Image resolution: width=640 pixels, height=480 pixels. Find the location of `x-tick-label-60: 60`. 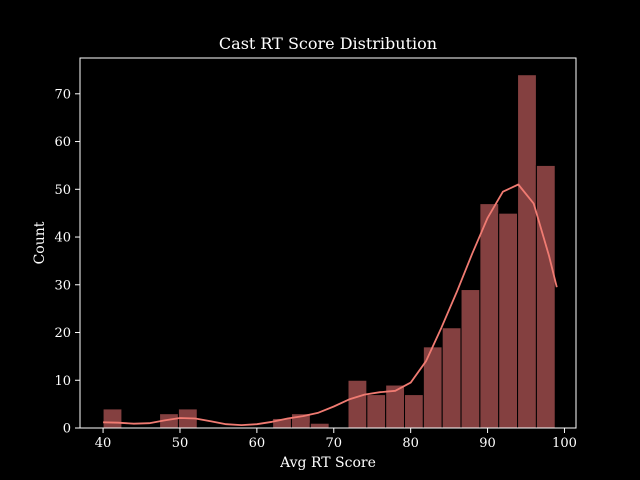

x-tick-label-60: 60 is located at coordinates (257, 443).